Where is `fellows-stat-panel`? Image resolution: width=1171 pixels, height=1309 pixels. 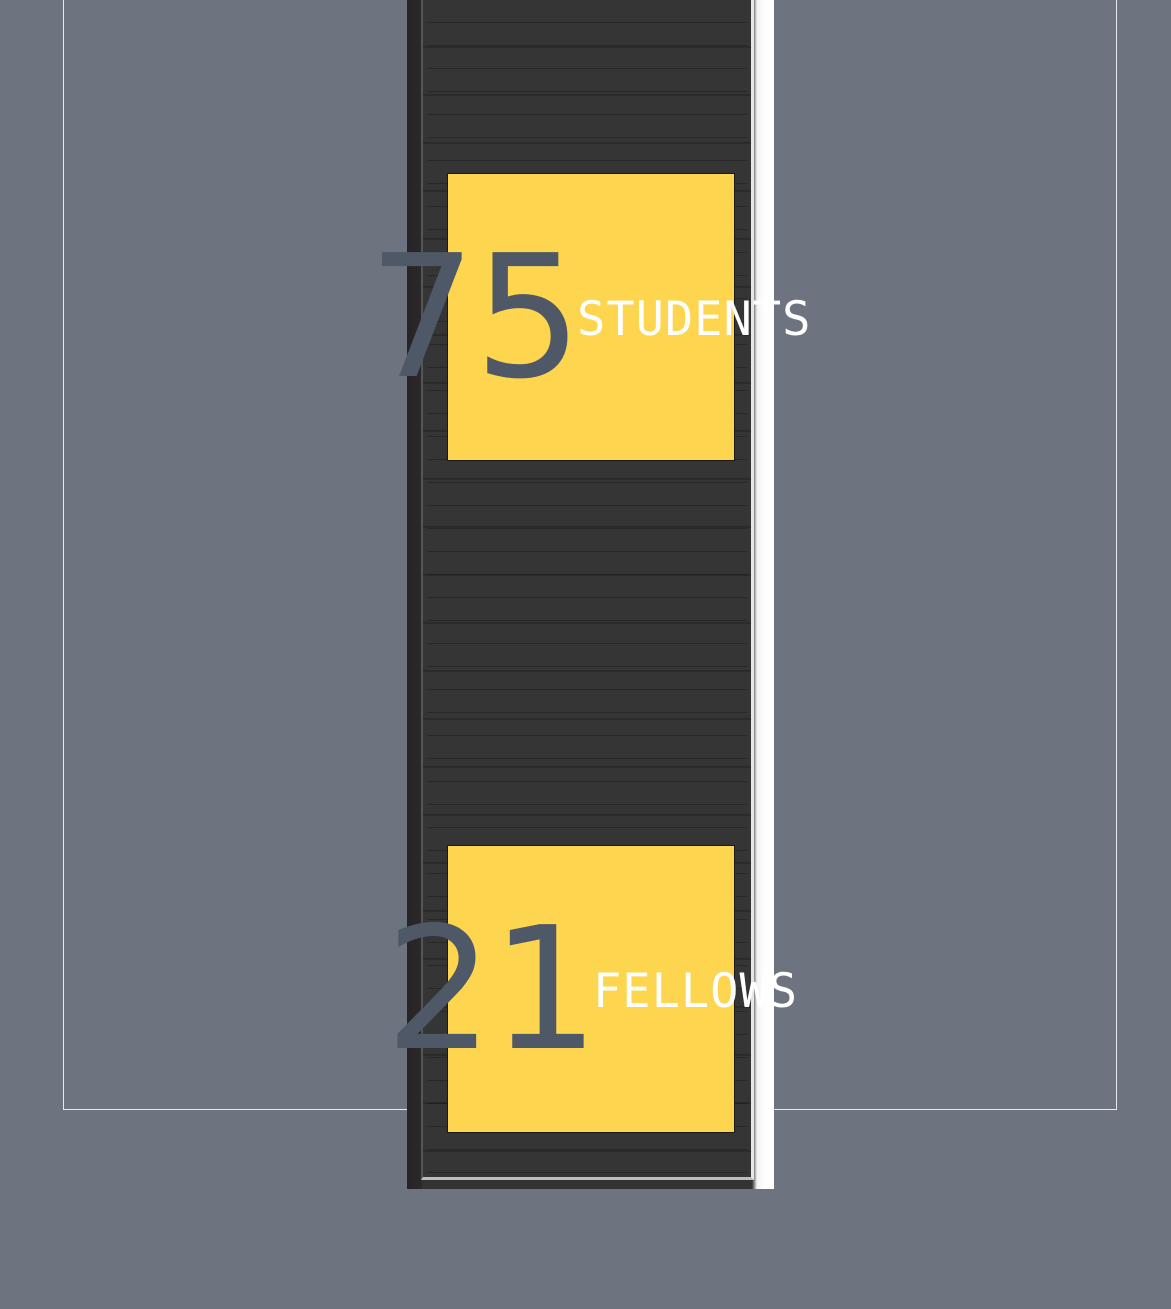
fellows-stat-panel is located at coordinates (591, 989).